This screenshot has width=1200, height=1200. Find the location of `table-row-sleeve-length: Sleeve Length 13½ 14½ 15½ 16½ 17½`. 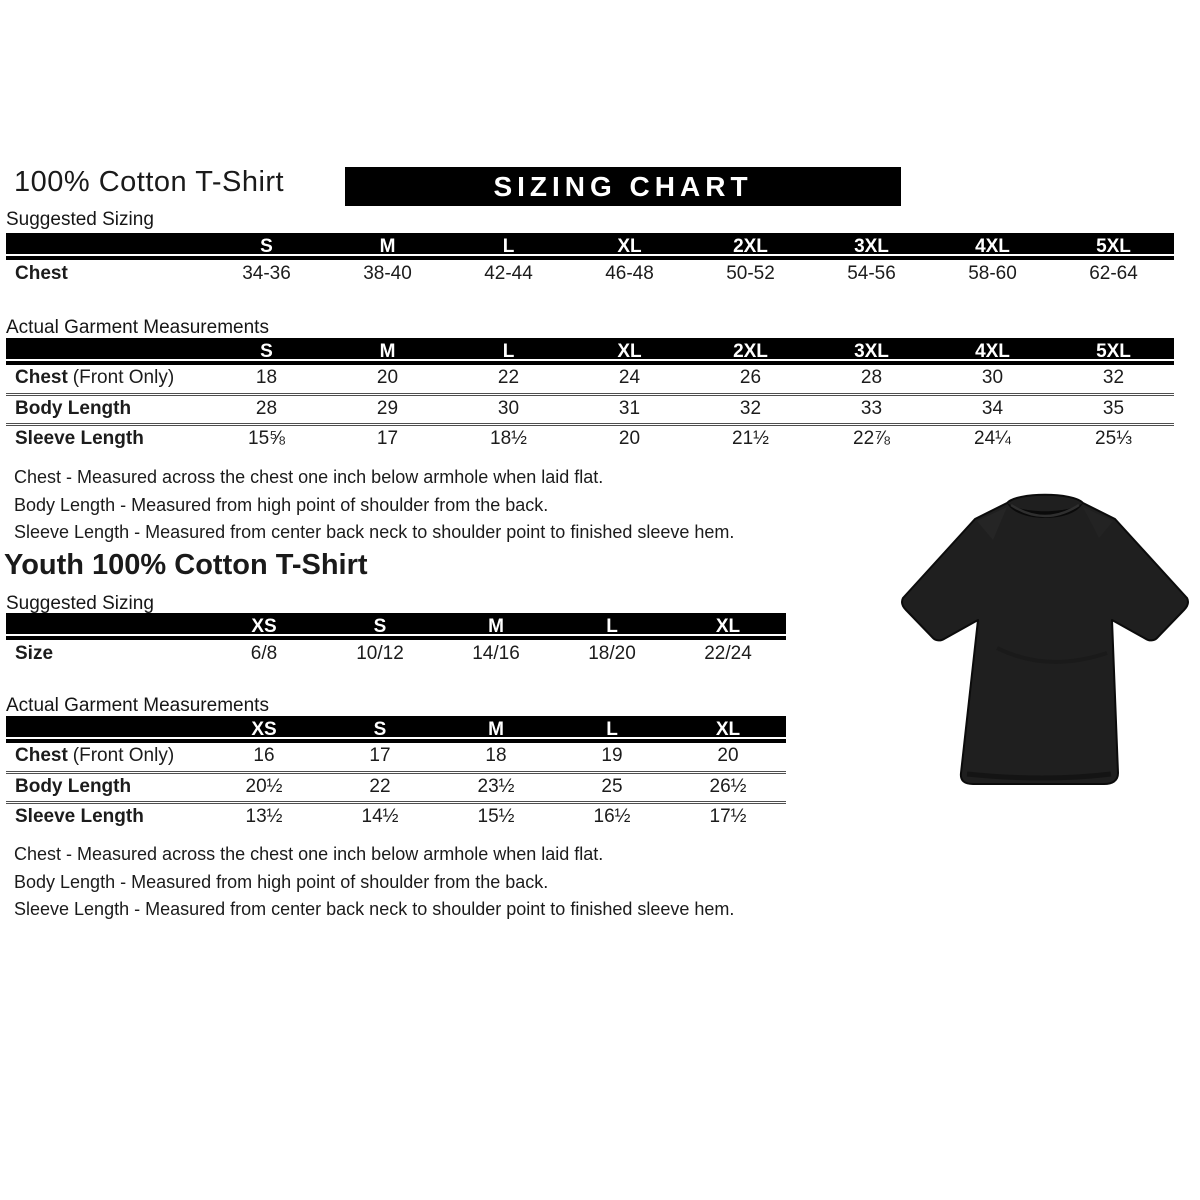

table-row-sleeve-length: Sleeve Length 13½ 14½ 15½ 16½ 17½ is located at coordinates (396, 815).